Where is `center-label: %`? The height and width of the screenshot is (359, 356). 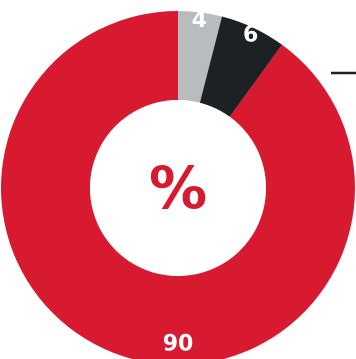 center-label: % is located at coordinates (178, 188).